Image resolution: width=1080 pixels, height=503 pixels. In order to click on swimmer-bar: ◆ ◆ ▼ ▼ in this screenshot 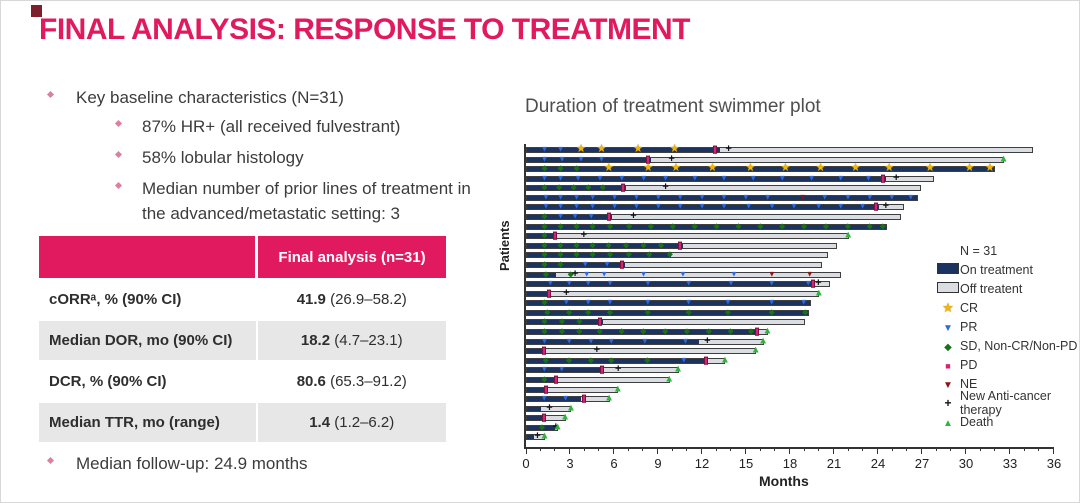, I will do `click(674, 264)`.